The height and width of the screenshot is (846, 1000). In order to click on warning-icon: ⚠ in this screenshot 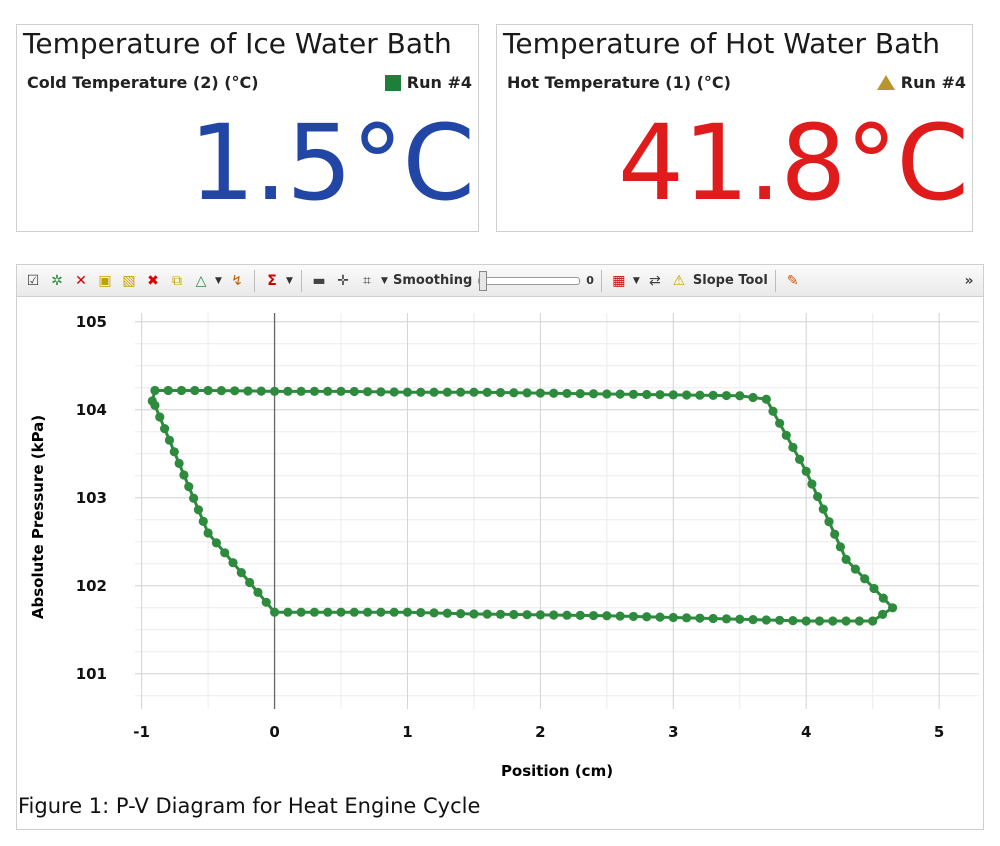, I will do `click(679, 280)`.